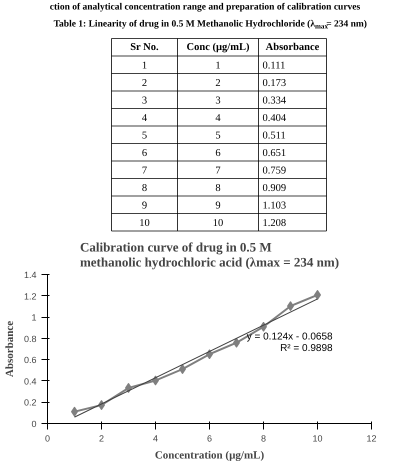 This screenshot has width=409, height=467. Describe the element at coordinates (274, 83) in the screenshot. I see `text: 0.173` at that location.